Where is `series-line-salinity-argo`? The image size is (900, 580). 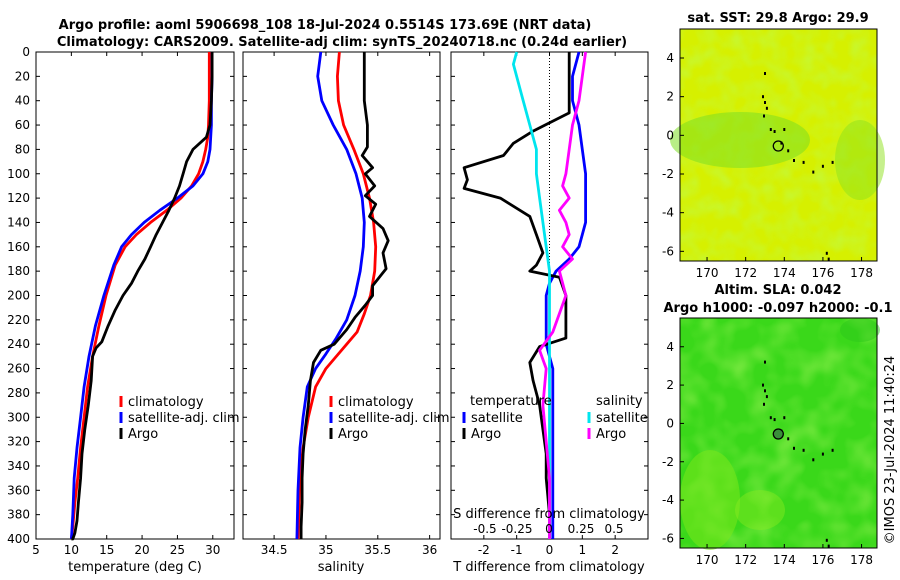 series-line-salinity-argo is located at coordinates (562, 295).